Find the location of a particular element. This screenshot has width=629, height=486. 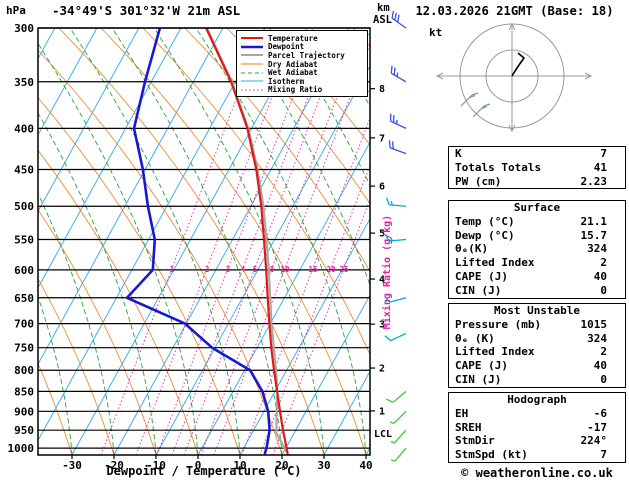

stat-label: PW (cm) is located at coordinates (478, 181).